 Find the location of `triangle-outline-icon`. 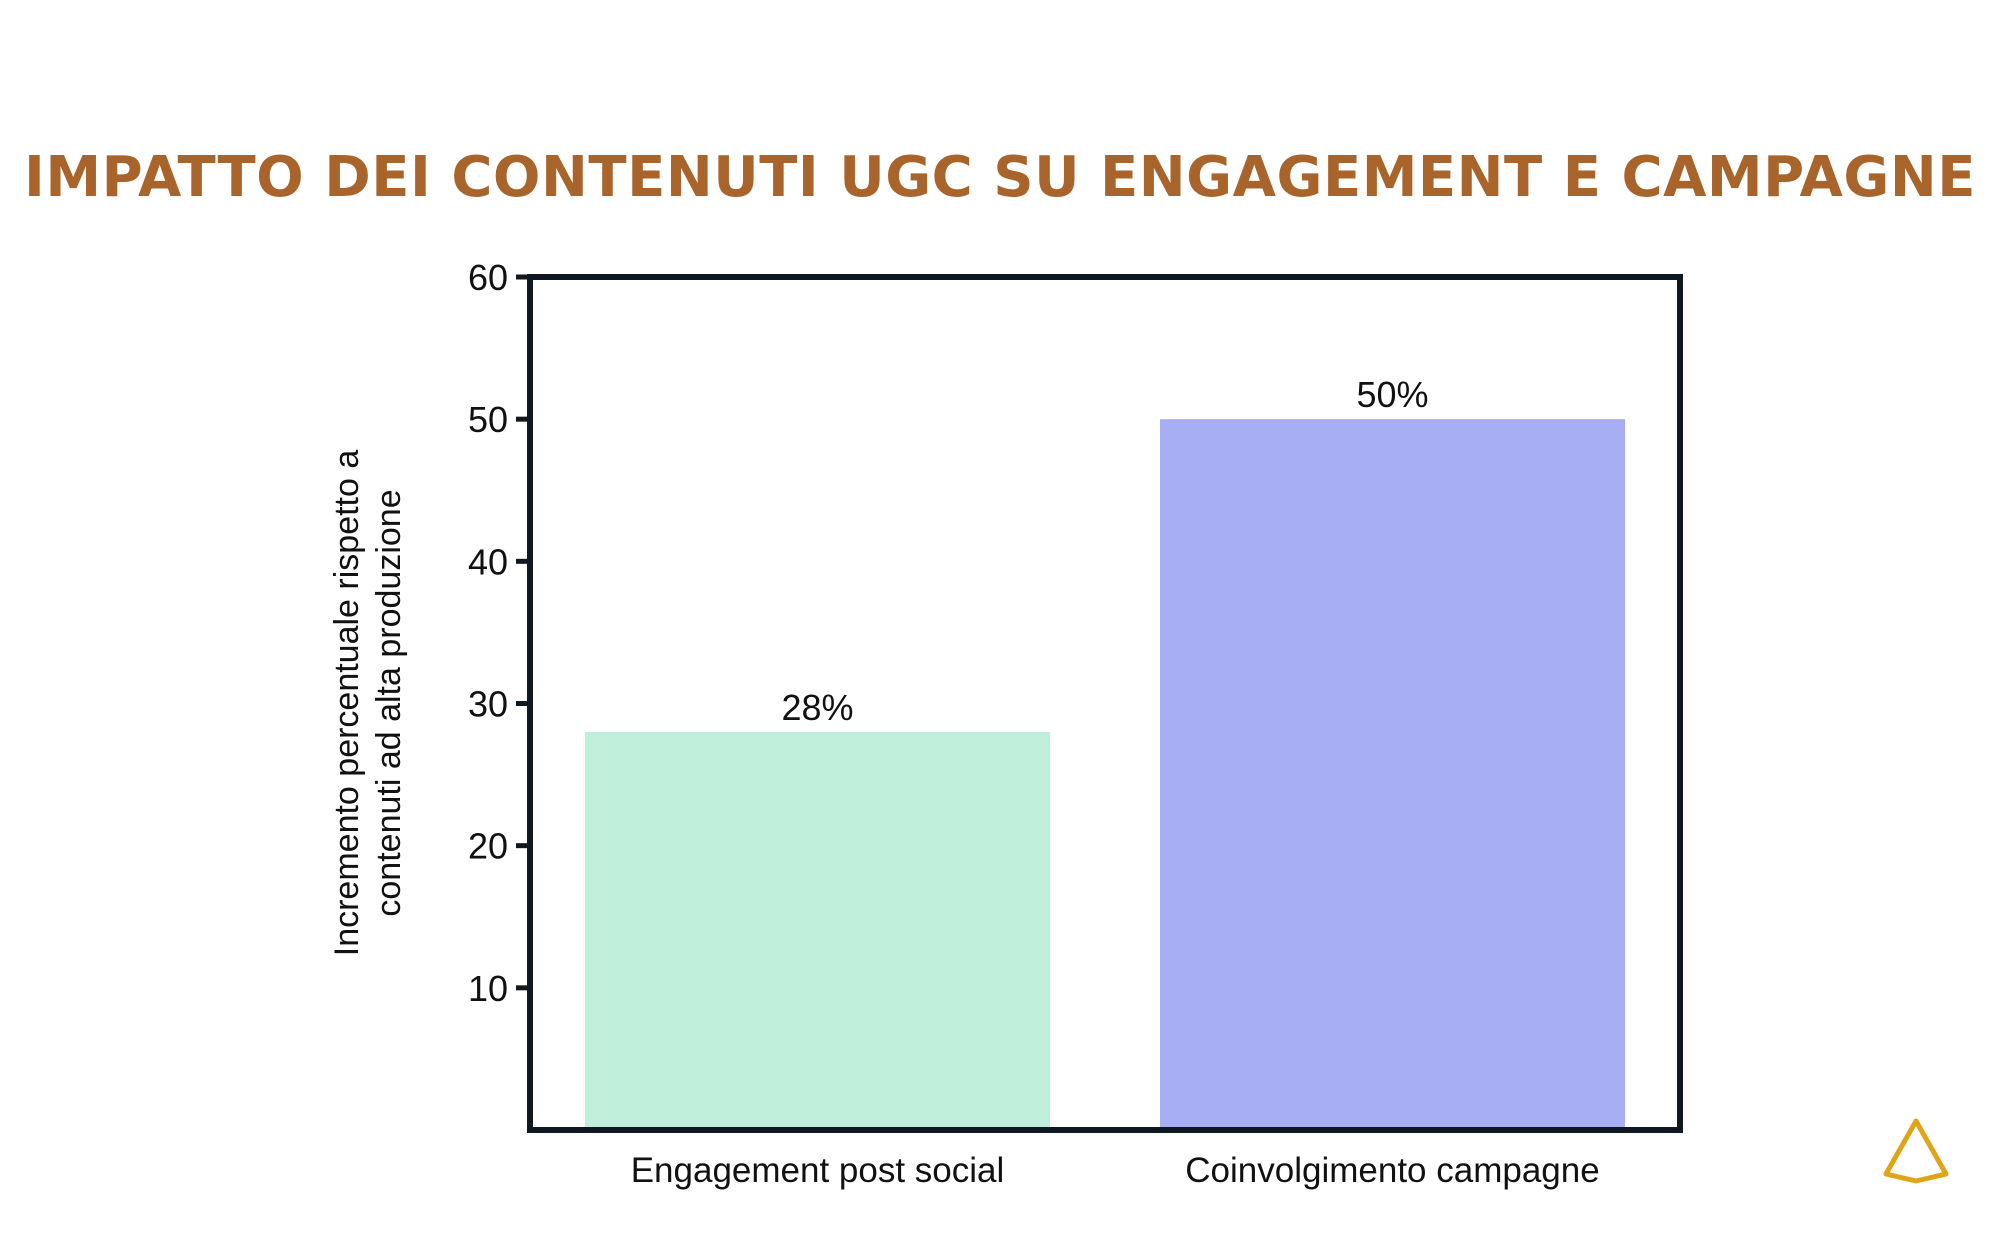

triangle-outline-icon is located at coordinates (1916, 1151).